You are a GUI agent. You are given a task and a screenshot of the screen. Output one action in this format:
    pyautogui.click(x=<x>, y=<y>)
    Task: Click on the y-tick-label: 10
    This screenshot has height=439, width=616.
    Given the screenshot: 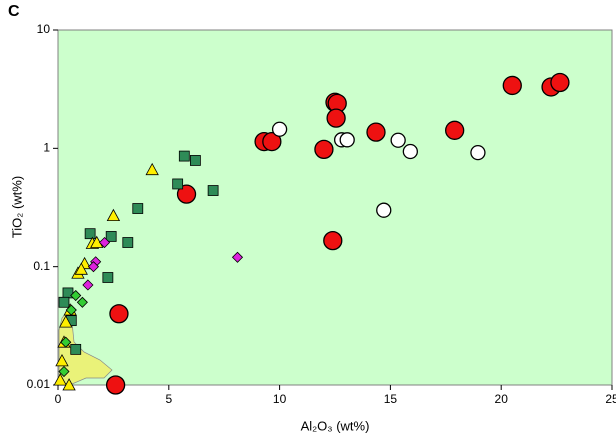 What is the action you would take?
    pyautogui.click(x=44, y=29)
    